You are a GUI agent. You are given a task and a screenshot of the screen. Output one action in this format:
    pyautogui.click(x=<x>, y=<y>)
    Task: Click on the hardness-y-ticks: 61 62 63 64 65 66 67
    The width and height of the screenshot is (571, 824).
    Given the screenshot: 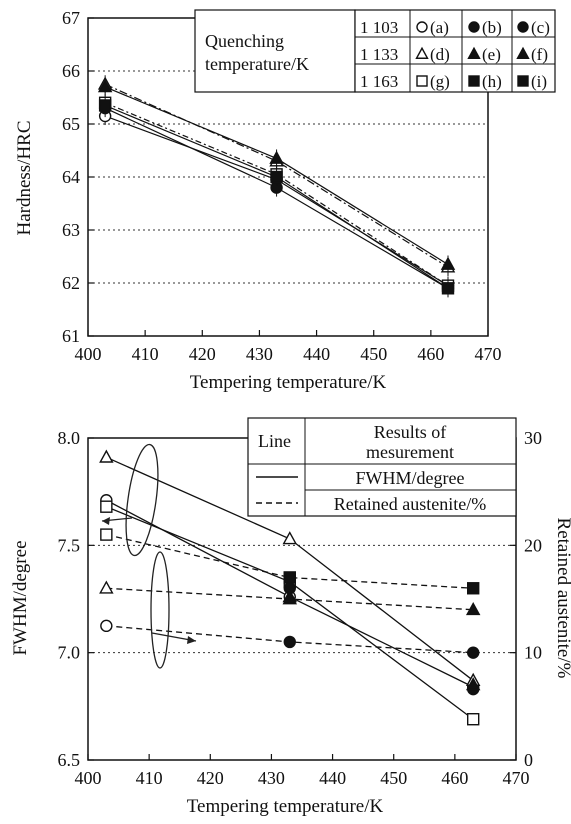 What is the action you would take?
    pyautogui.click(x=78, y=177)
    